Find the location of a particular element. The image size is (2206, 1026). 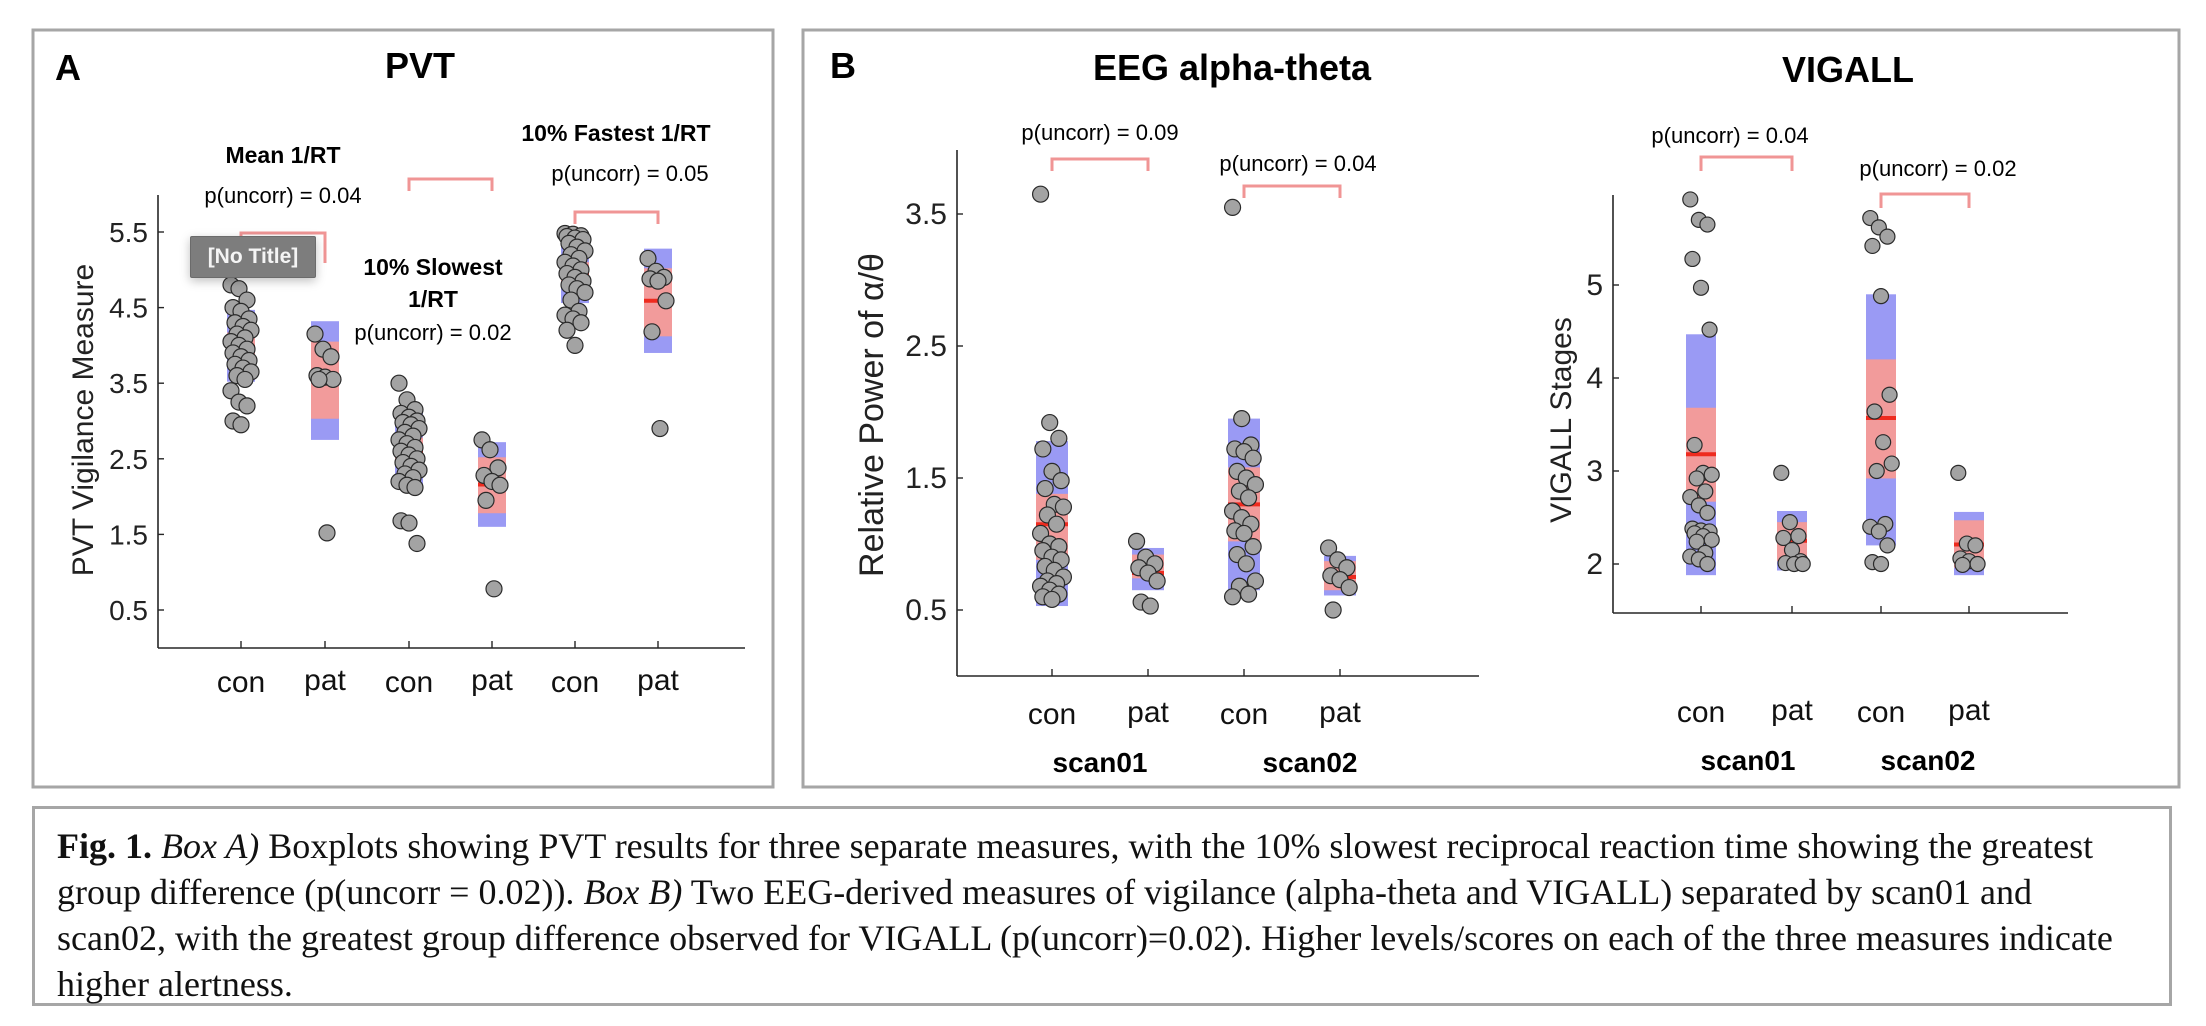

vigall-ytick-label: 2 is located at coordinates (1594, 564).